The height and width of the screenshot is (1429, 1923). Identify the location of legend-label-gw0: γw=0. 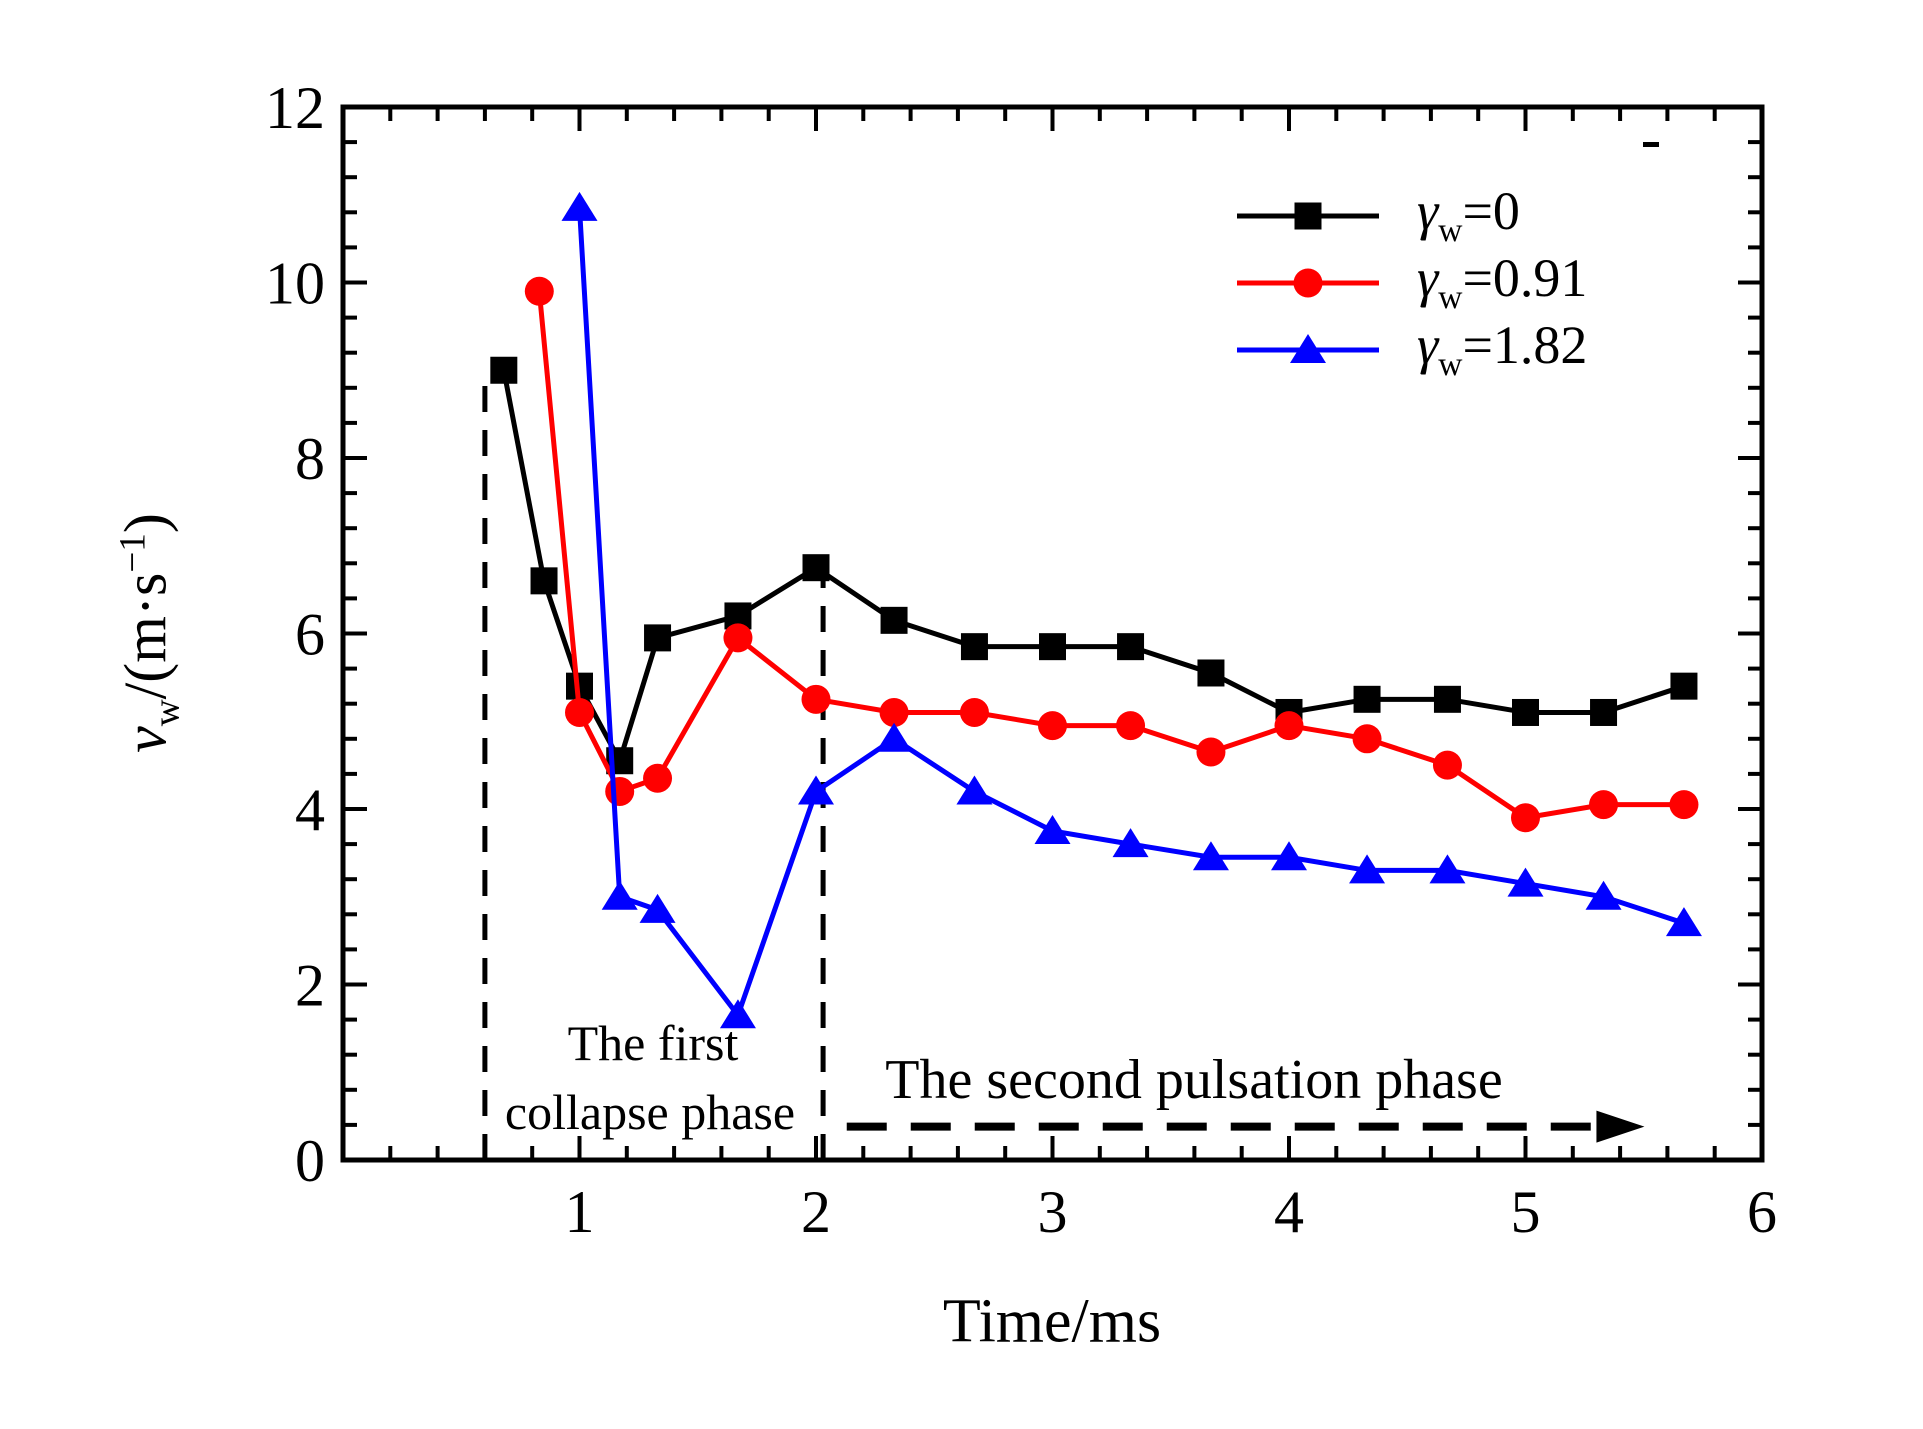
(1468, 215).